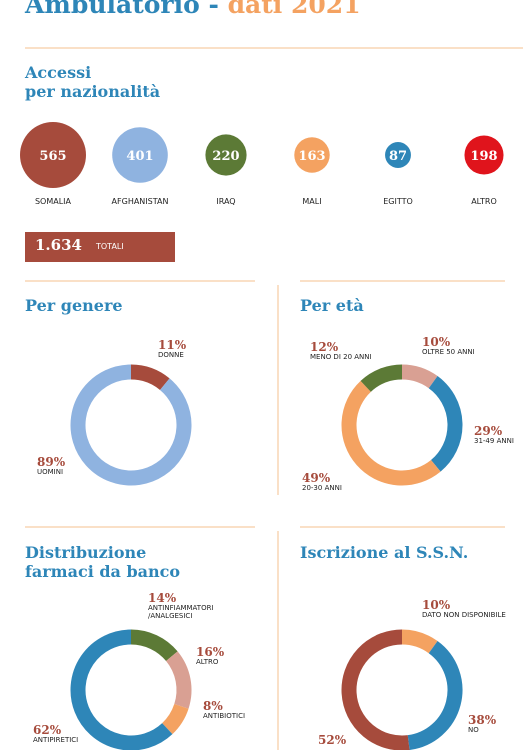 Image resolution: width=523 pixels, height=750 pixels. I want to click on title-accent: dati 2021, so click(294, 9).